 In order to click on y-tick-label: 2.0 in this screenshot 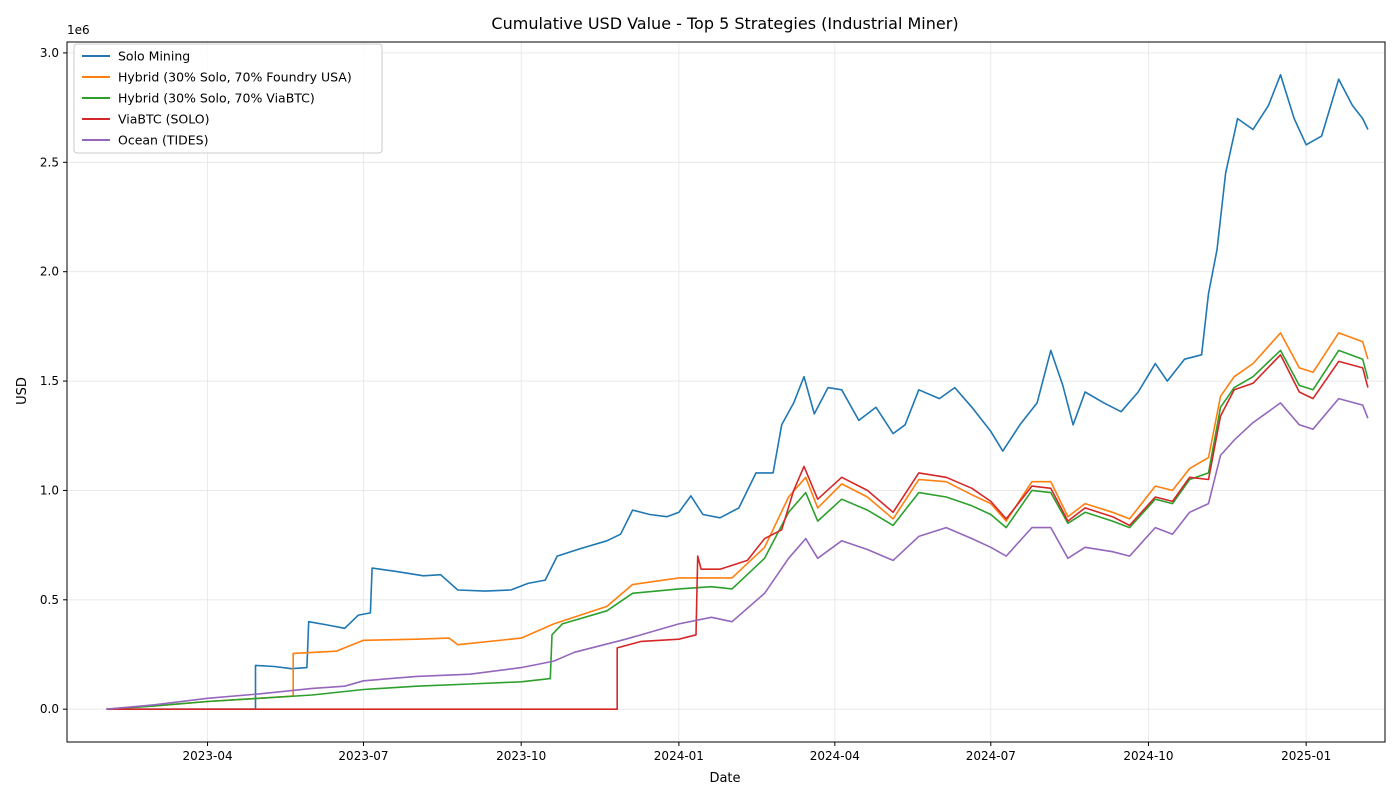, I will do `click(49, 272)`.